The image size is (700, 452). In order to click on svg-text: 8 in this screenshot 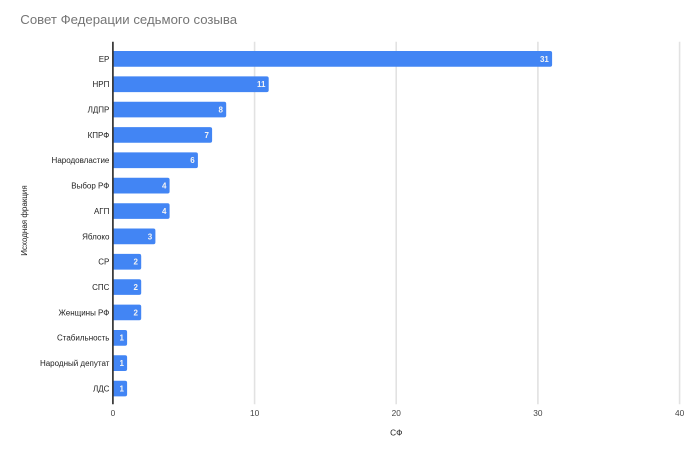, I will do `click(221, 110)`.